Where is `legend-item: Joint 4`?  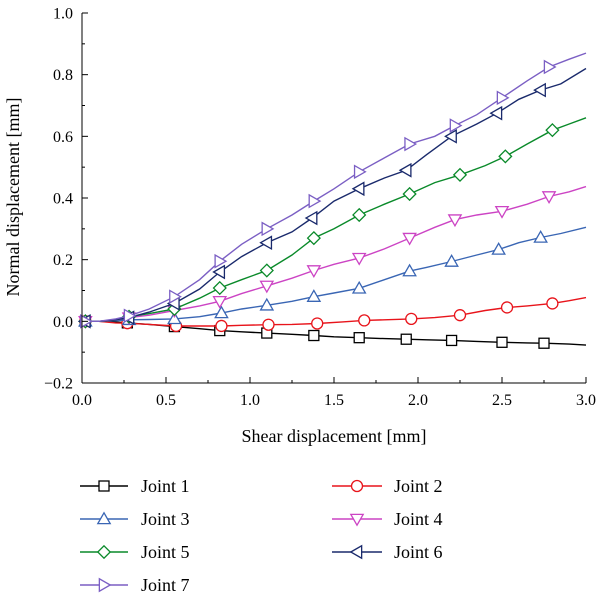 legend-item: Joint 4 is located at coordinates (387, 519).